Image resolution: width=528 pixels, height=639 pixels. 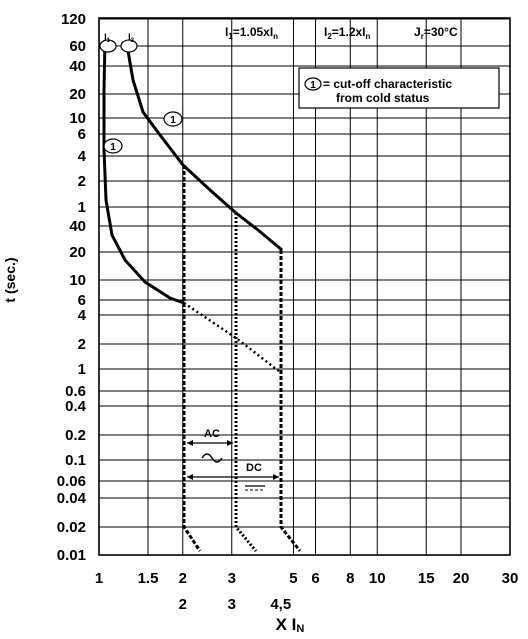 What do you see at coordinates (251, 33) in the screenshot?
I see `header-i1: I1=1.05xIn` at bounding box center [251, 33].